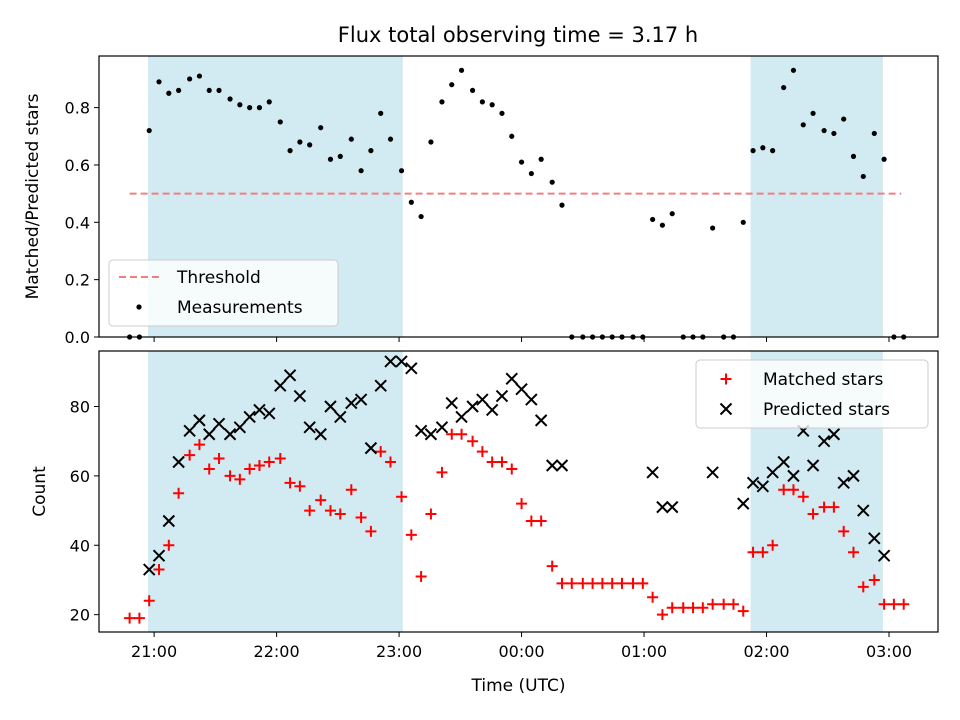 This screenshot has width=960, height=720. What do you see at coordinates (80, 476) in the screenshot?
I see `y-tick-label: 60` at bounding box center [80, 476].